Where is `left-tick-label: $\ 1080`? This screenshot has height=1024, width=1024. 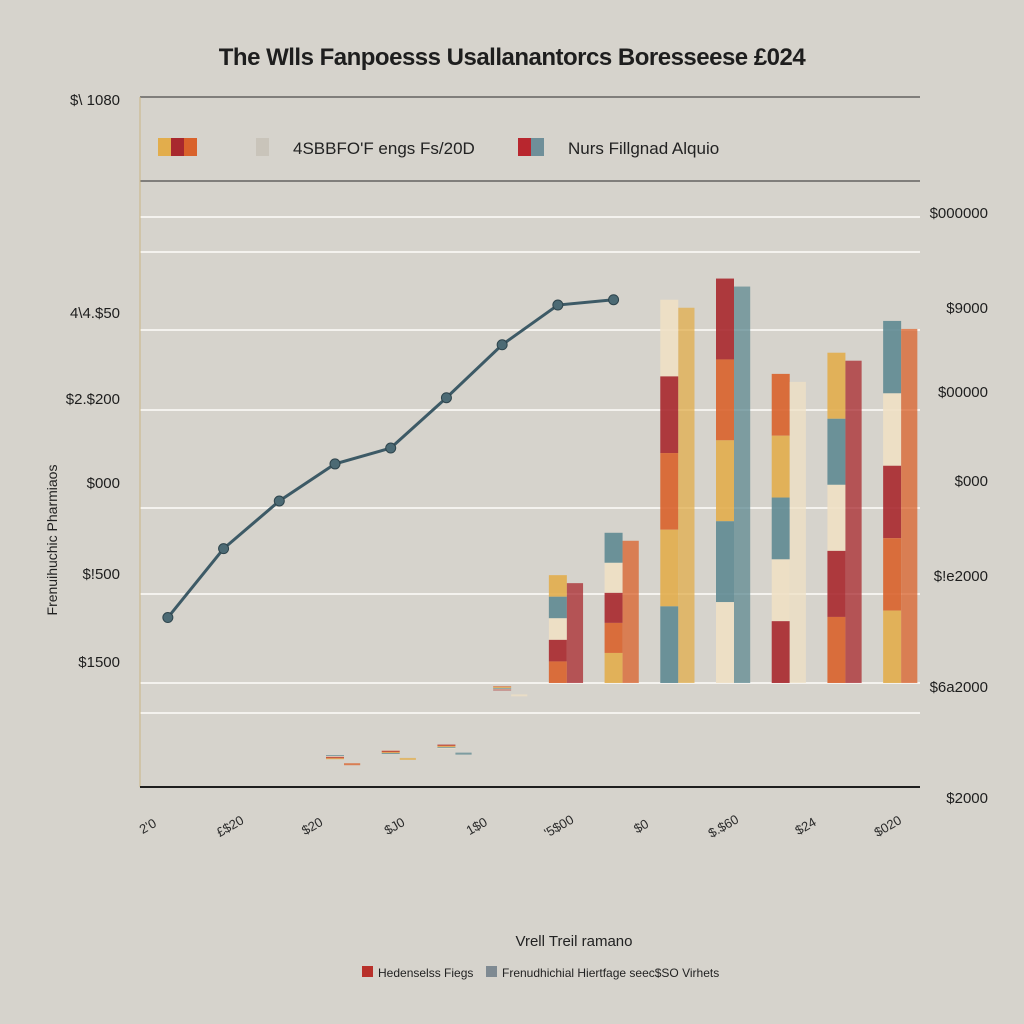 left-tick-label: $\ 1080 is located at coordinates (95, 100).